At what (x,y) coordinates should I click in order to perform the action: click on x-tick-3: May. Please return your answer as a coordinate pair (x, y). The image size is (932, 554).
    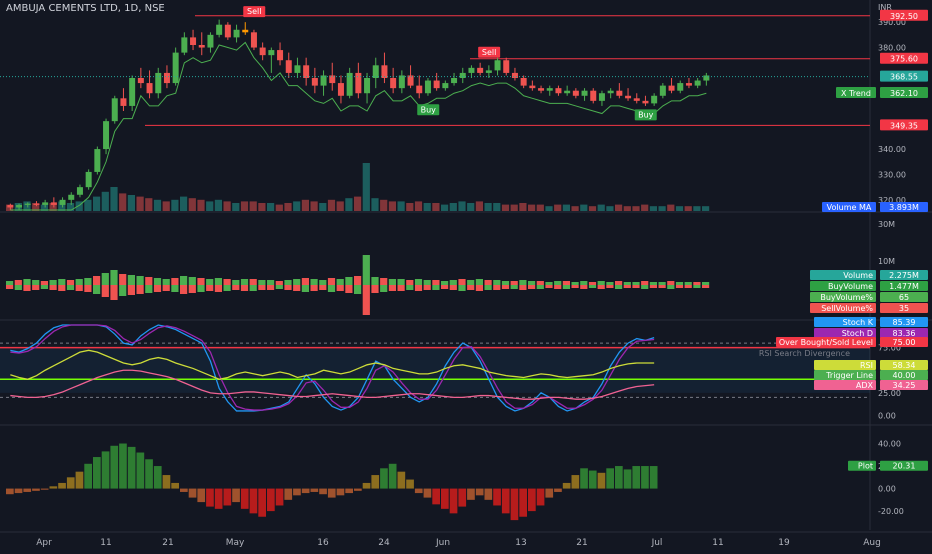
    Looking at the image, I should click on (235, 543).